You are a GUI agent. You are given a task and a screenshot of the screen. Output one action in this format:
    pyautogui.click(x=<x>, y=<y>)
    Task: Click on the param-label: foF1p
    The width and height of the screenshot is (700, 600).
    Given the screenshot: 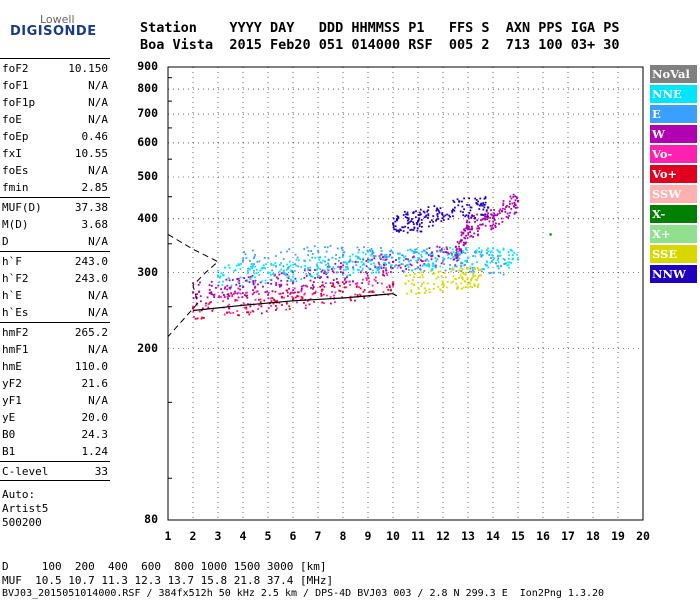 What is the action you would take?
    pyautogui.click(x=19, y=102)
    